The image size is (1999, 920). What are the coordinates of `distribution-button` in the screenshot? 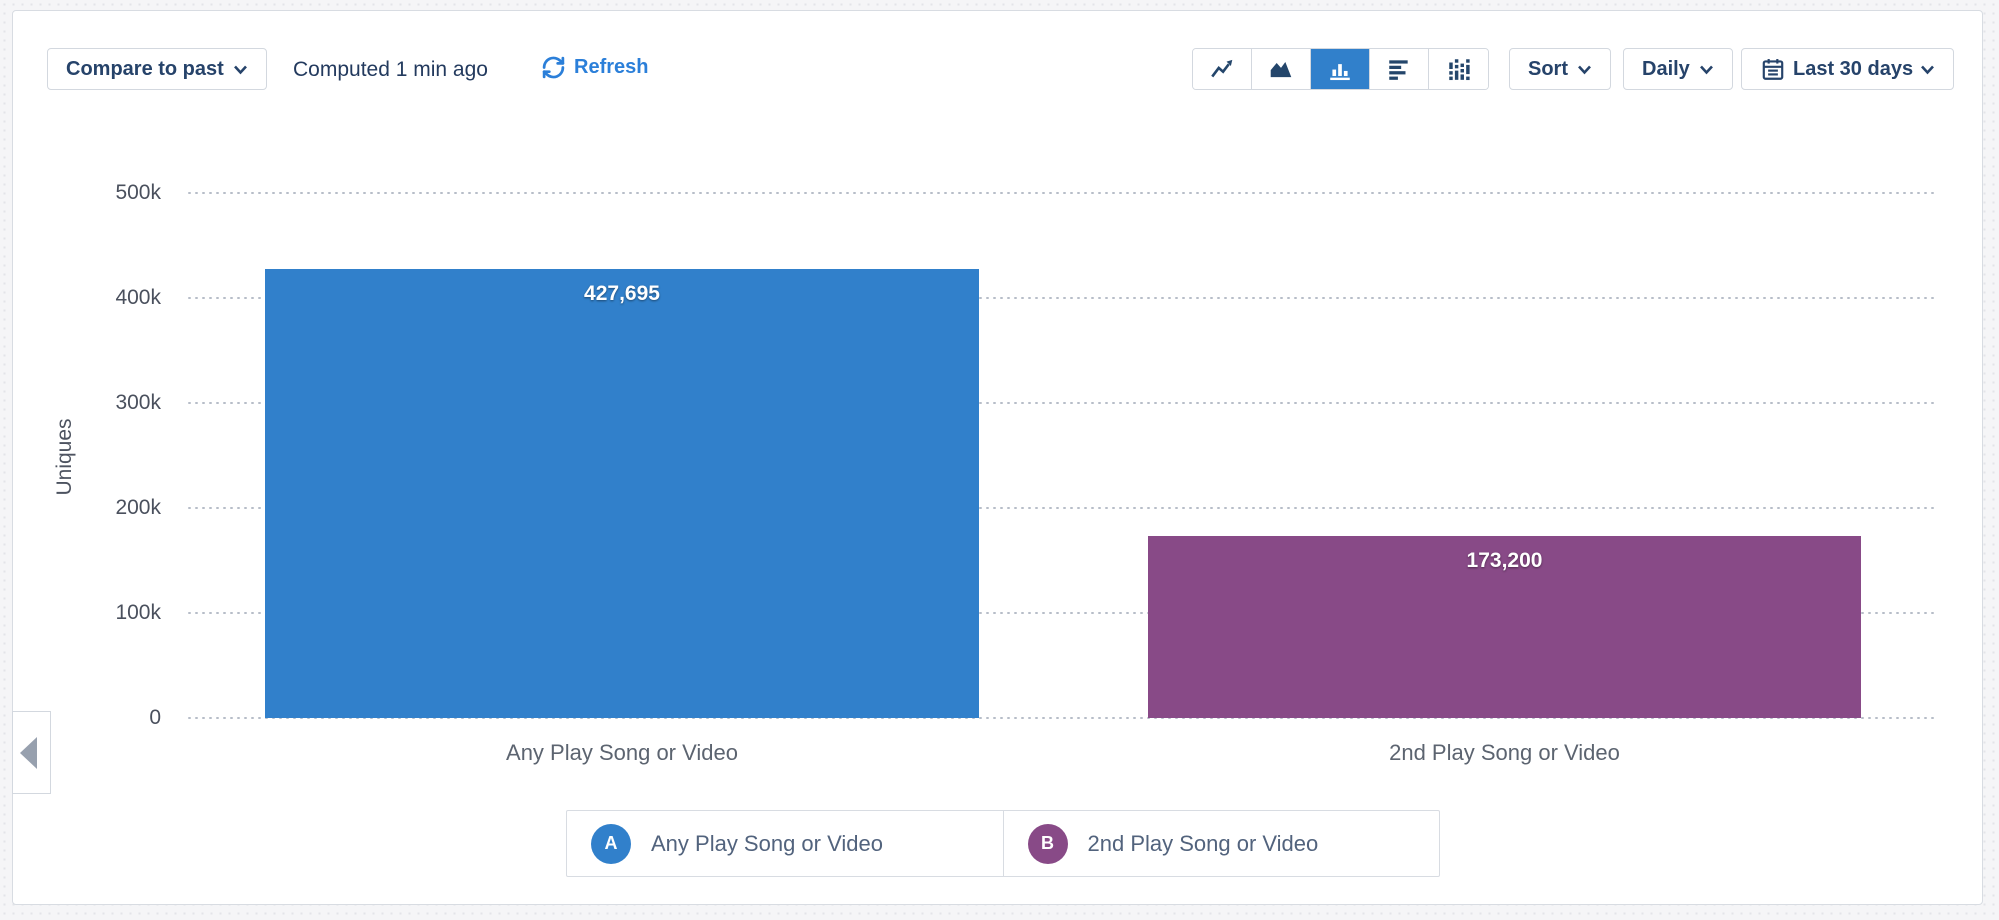 It's located at (1458, 69).